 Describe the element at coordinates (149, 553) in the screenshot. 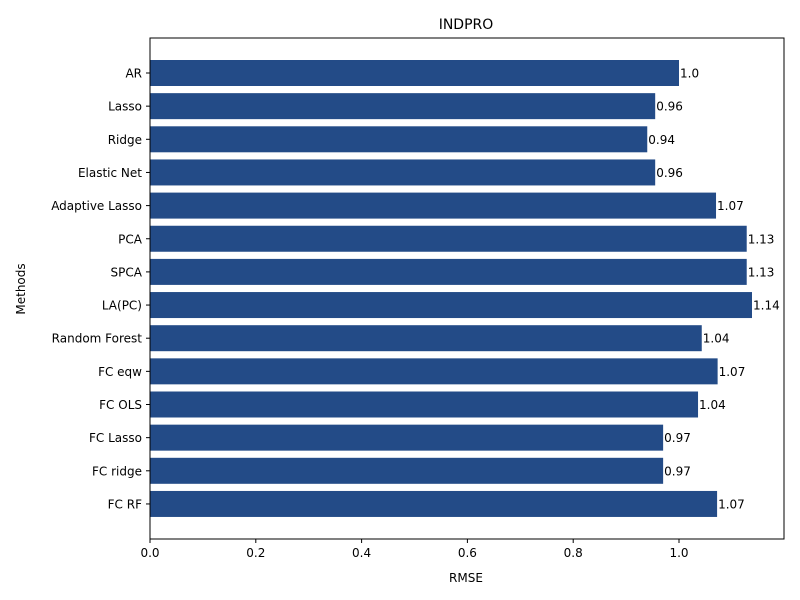

I see `x-tick-label: 0.0` at that location.